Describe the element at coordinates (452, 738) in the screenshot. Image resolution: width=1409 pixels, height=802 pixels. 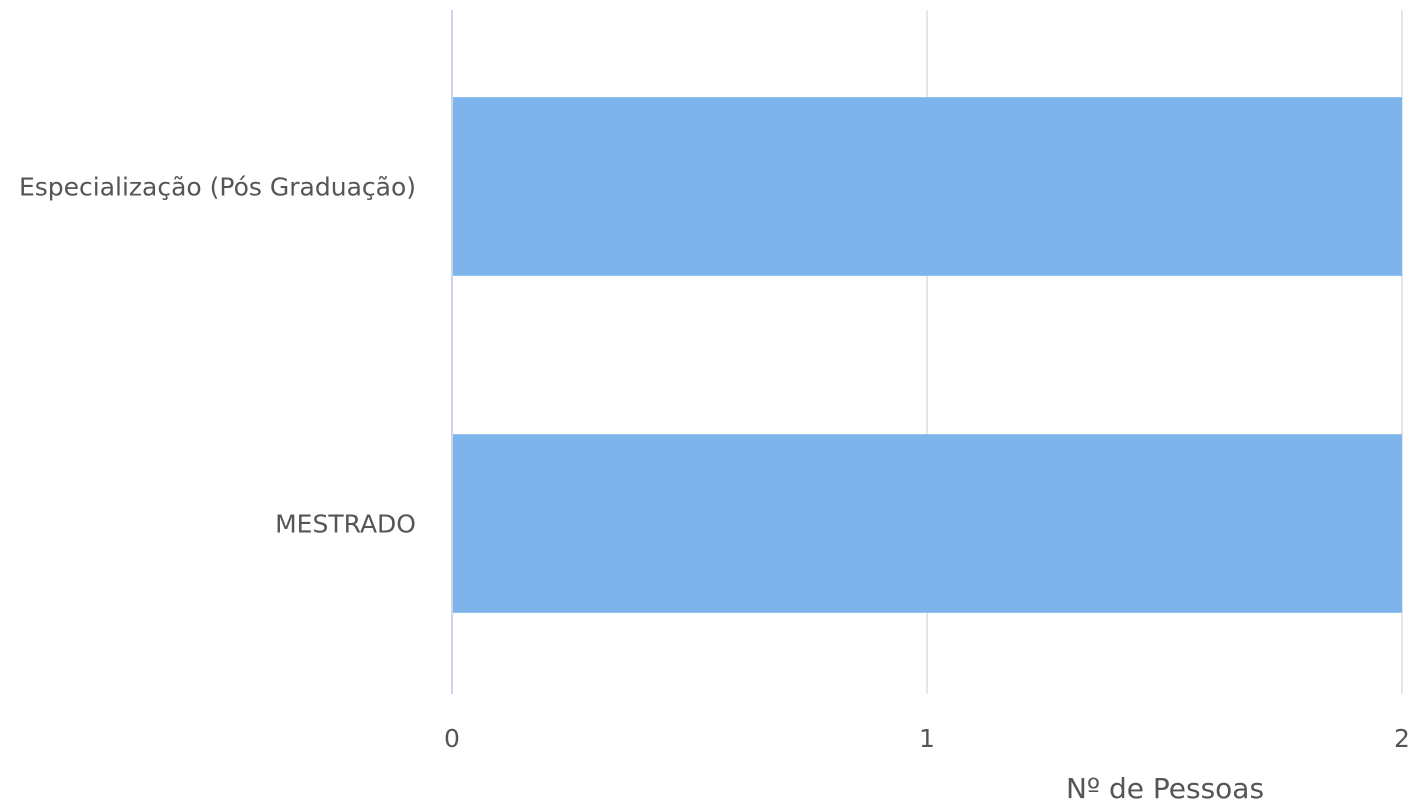
I see `x-tick-label-0: 0` at that location.